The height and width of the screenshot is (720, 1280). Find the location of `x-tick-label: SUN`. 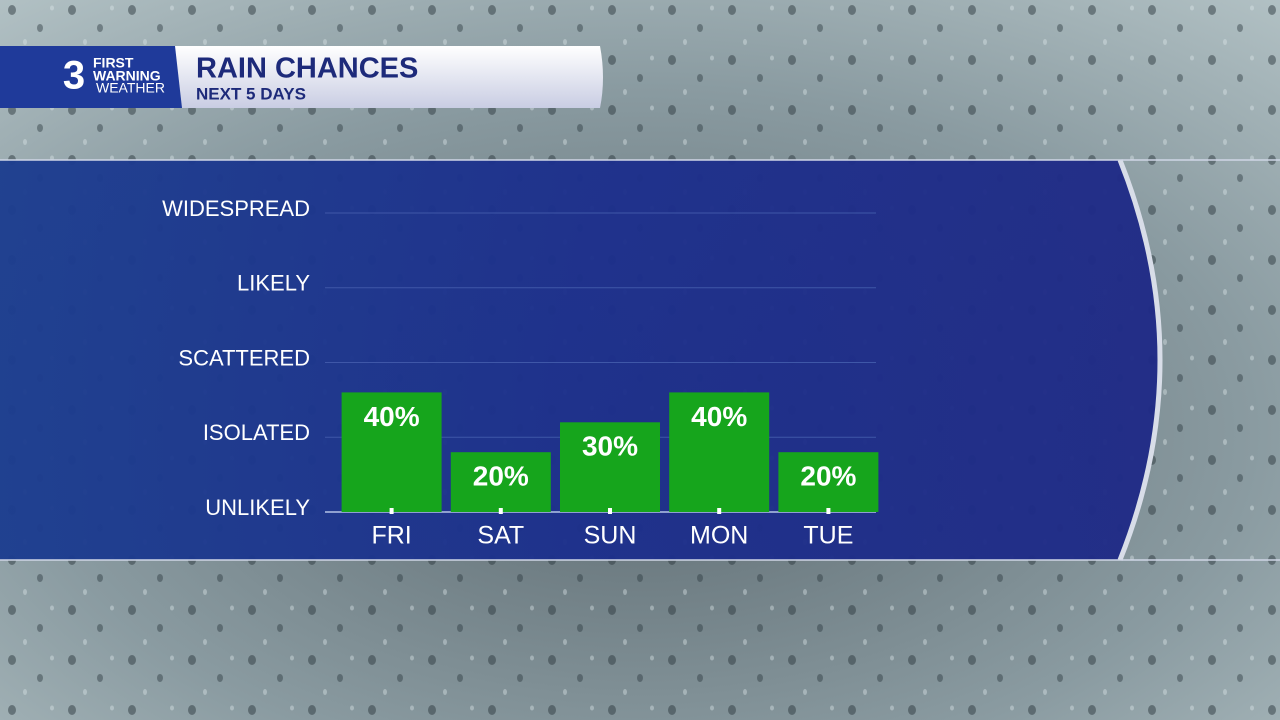

x-tick-label: SUN is located at coordinates (610, 536).